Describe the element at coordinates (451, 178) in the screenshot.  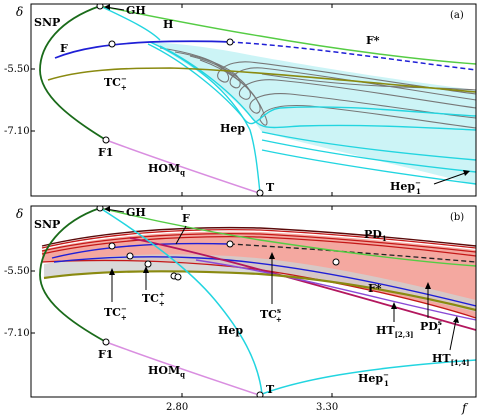
I see `arrow-hep1-a` at that location.